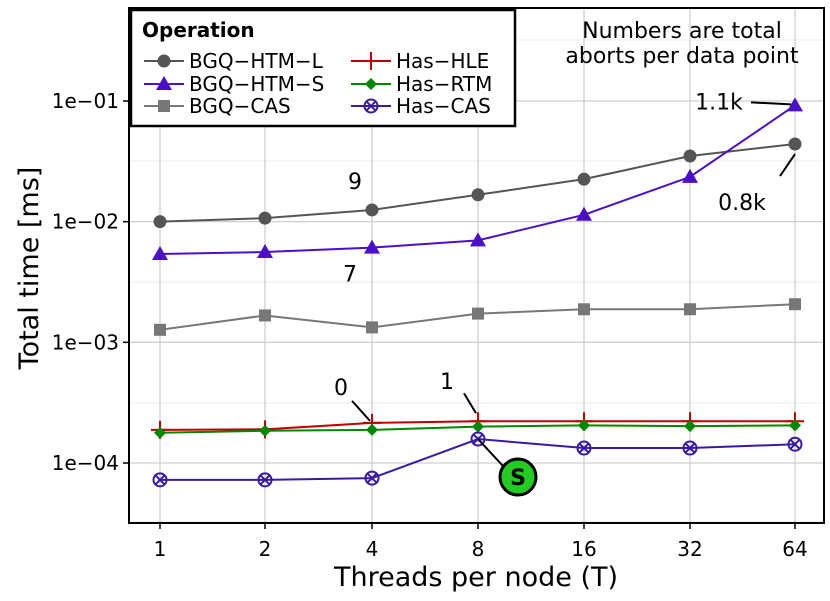 The height and width of the screenshot is (601, 830). What do you see at coordinates (689, 549) in the screenshot?
I see `x-tick-label-5: 32` at bounding box center [689, 549].